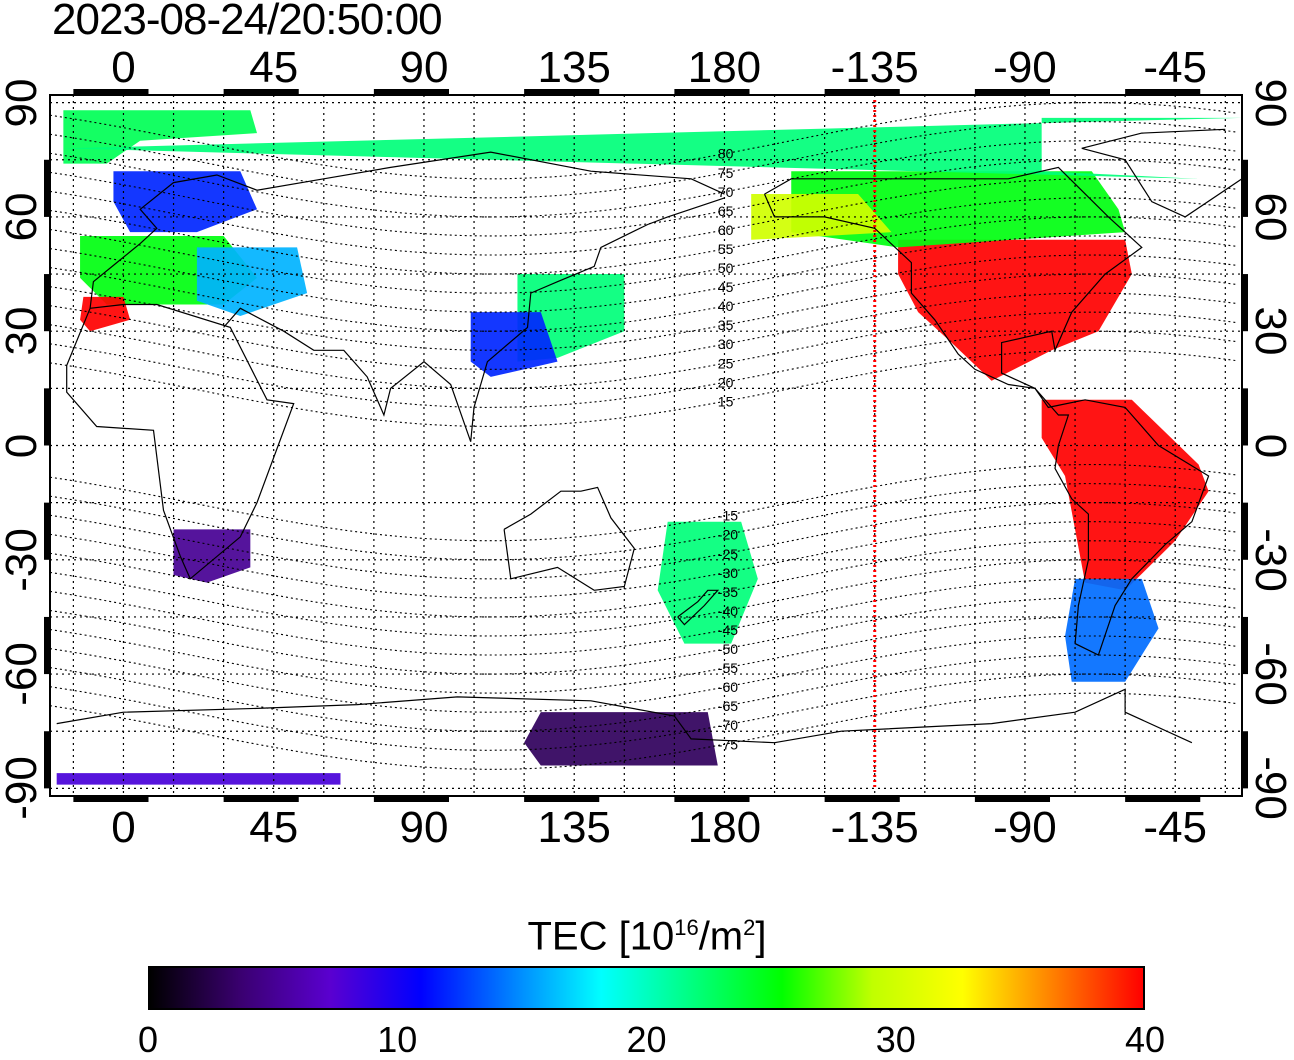  I want to click on magnetic-latitude-label: 20, so click(726, 382).